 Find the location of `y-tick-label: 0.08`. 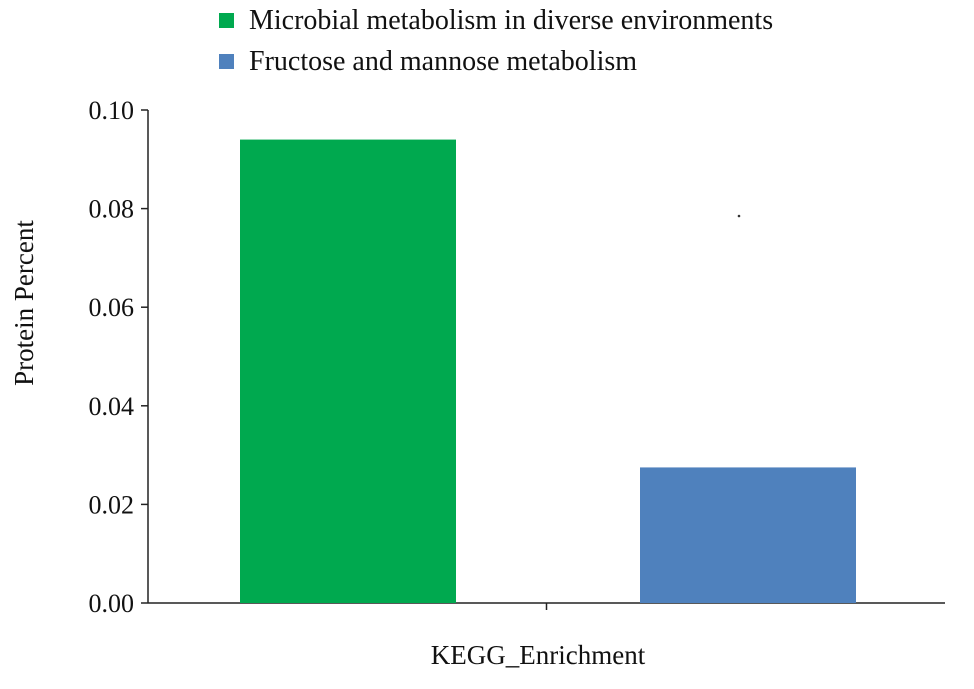

y-tick-label: 0.08 is located at coordinates (112, 209).